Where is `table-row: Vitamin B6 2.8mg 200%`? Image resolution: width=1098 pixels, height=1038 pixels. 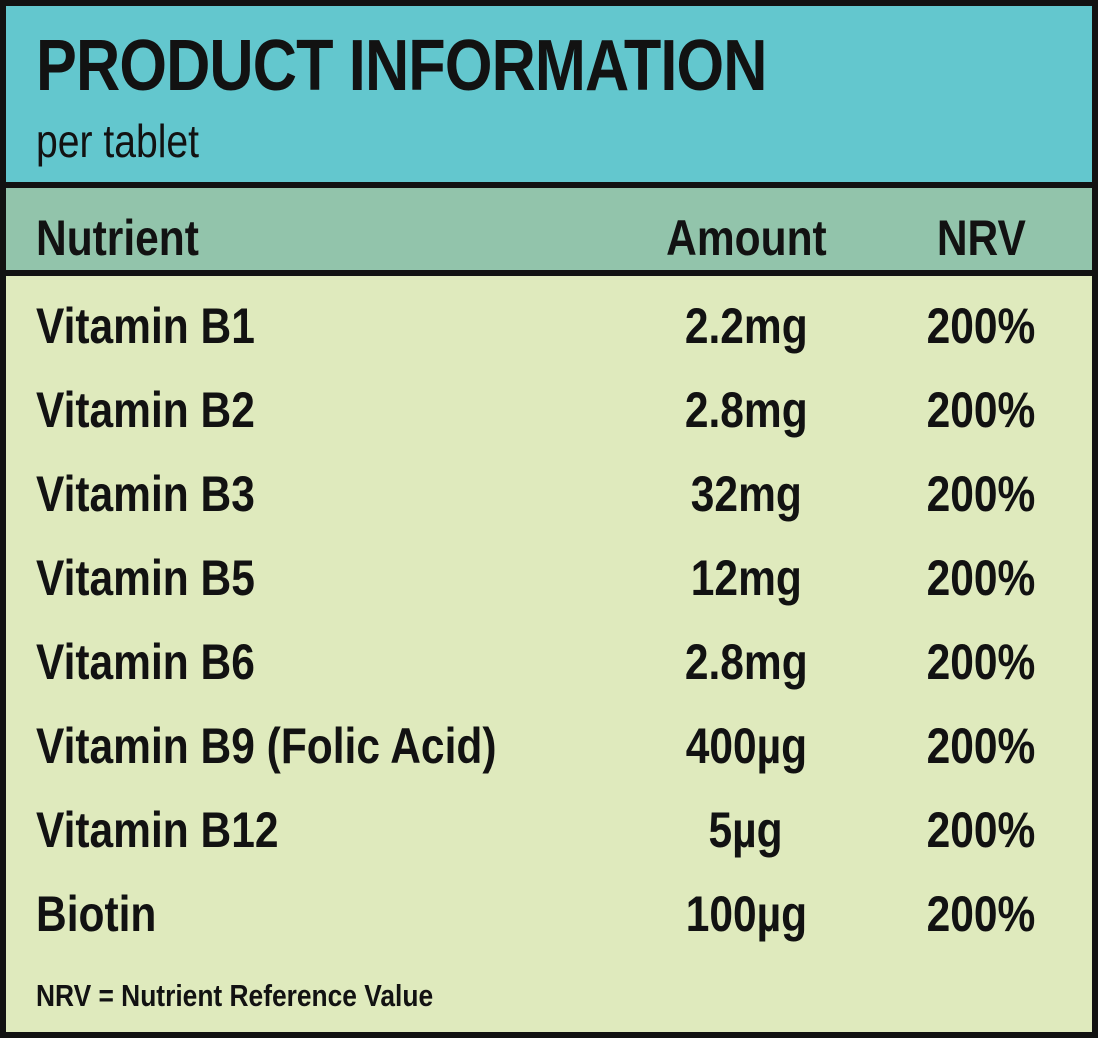 table-row: Vitamin B6 2.8mg 200% is located at coordinates (549, 662).